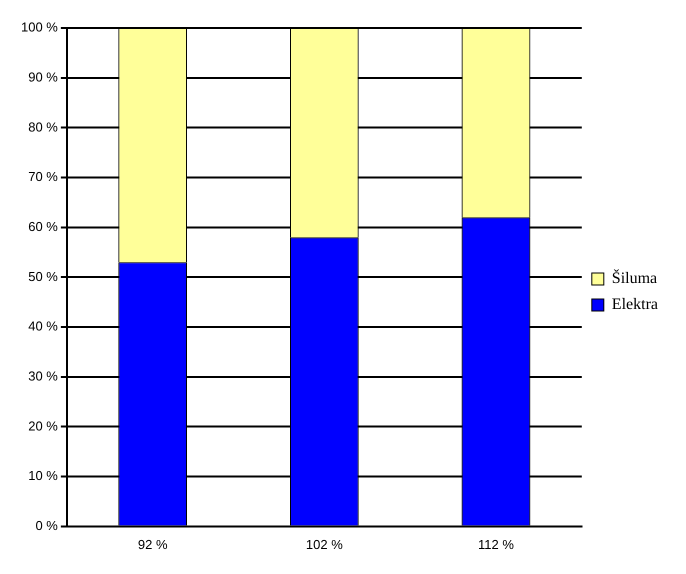  What do you see at coordinates (43, 426) in the screenshot?
I see `y-tick-label: 20 %` at bounding box center [43, 426].